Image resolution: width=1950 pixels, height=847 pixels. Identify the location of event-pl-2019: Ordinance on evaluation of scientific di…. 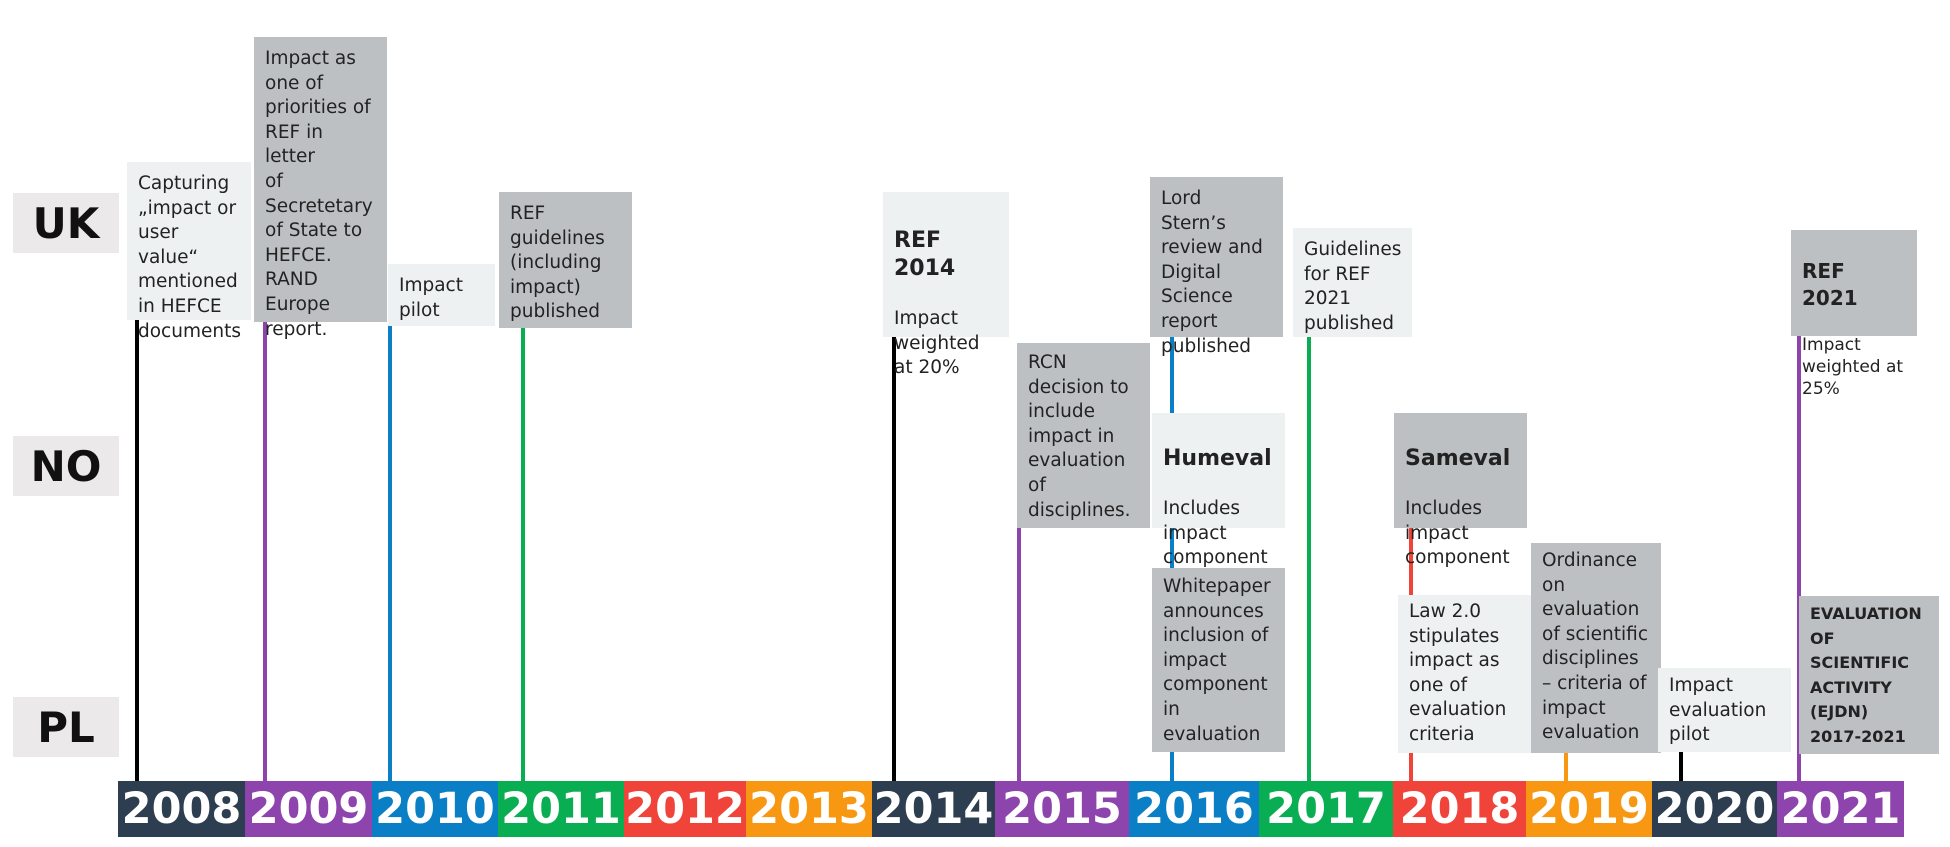
(1596, 648).